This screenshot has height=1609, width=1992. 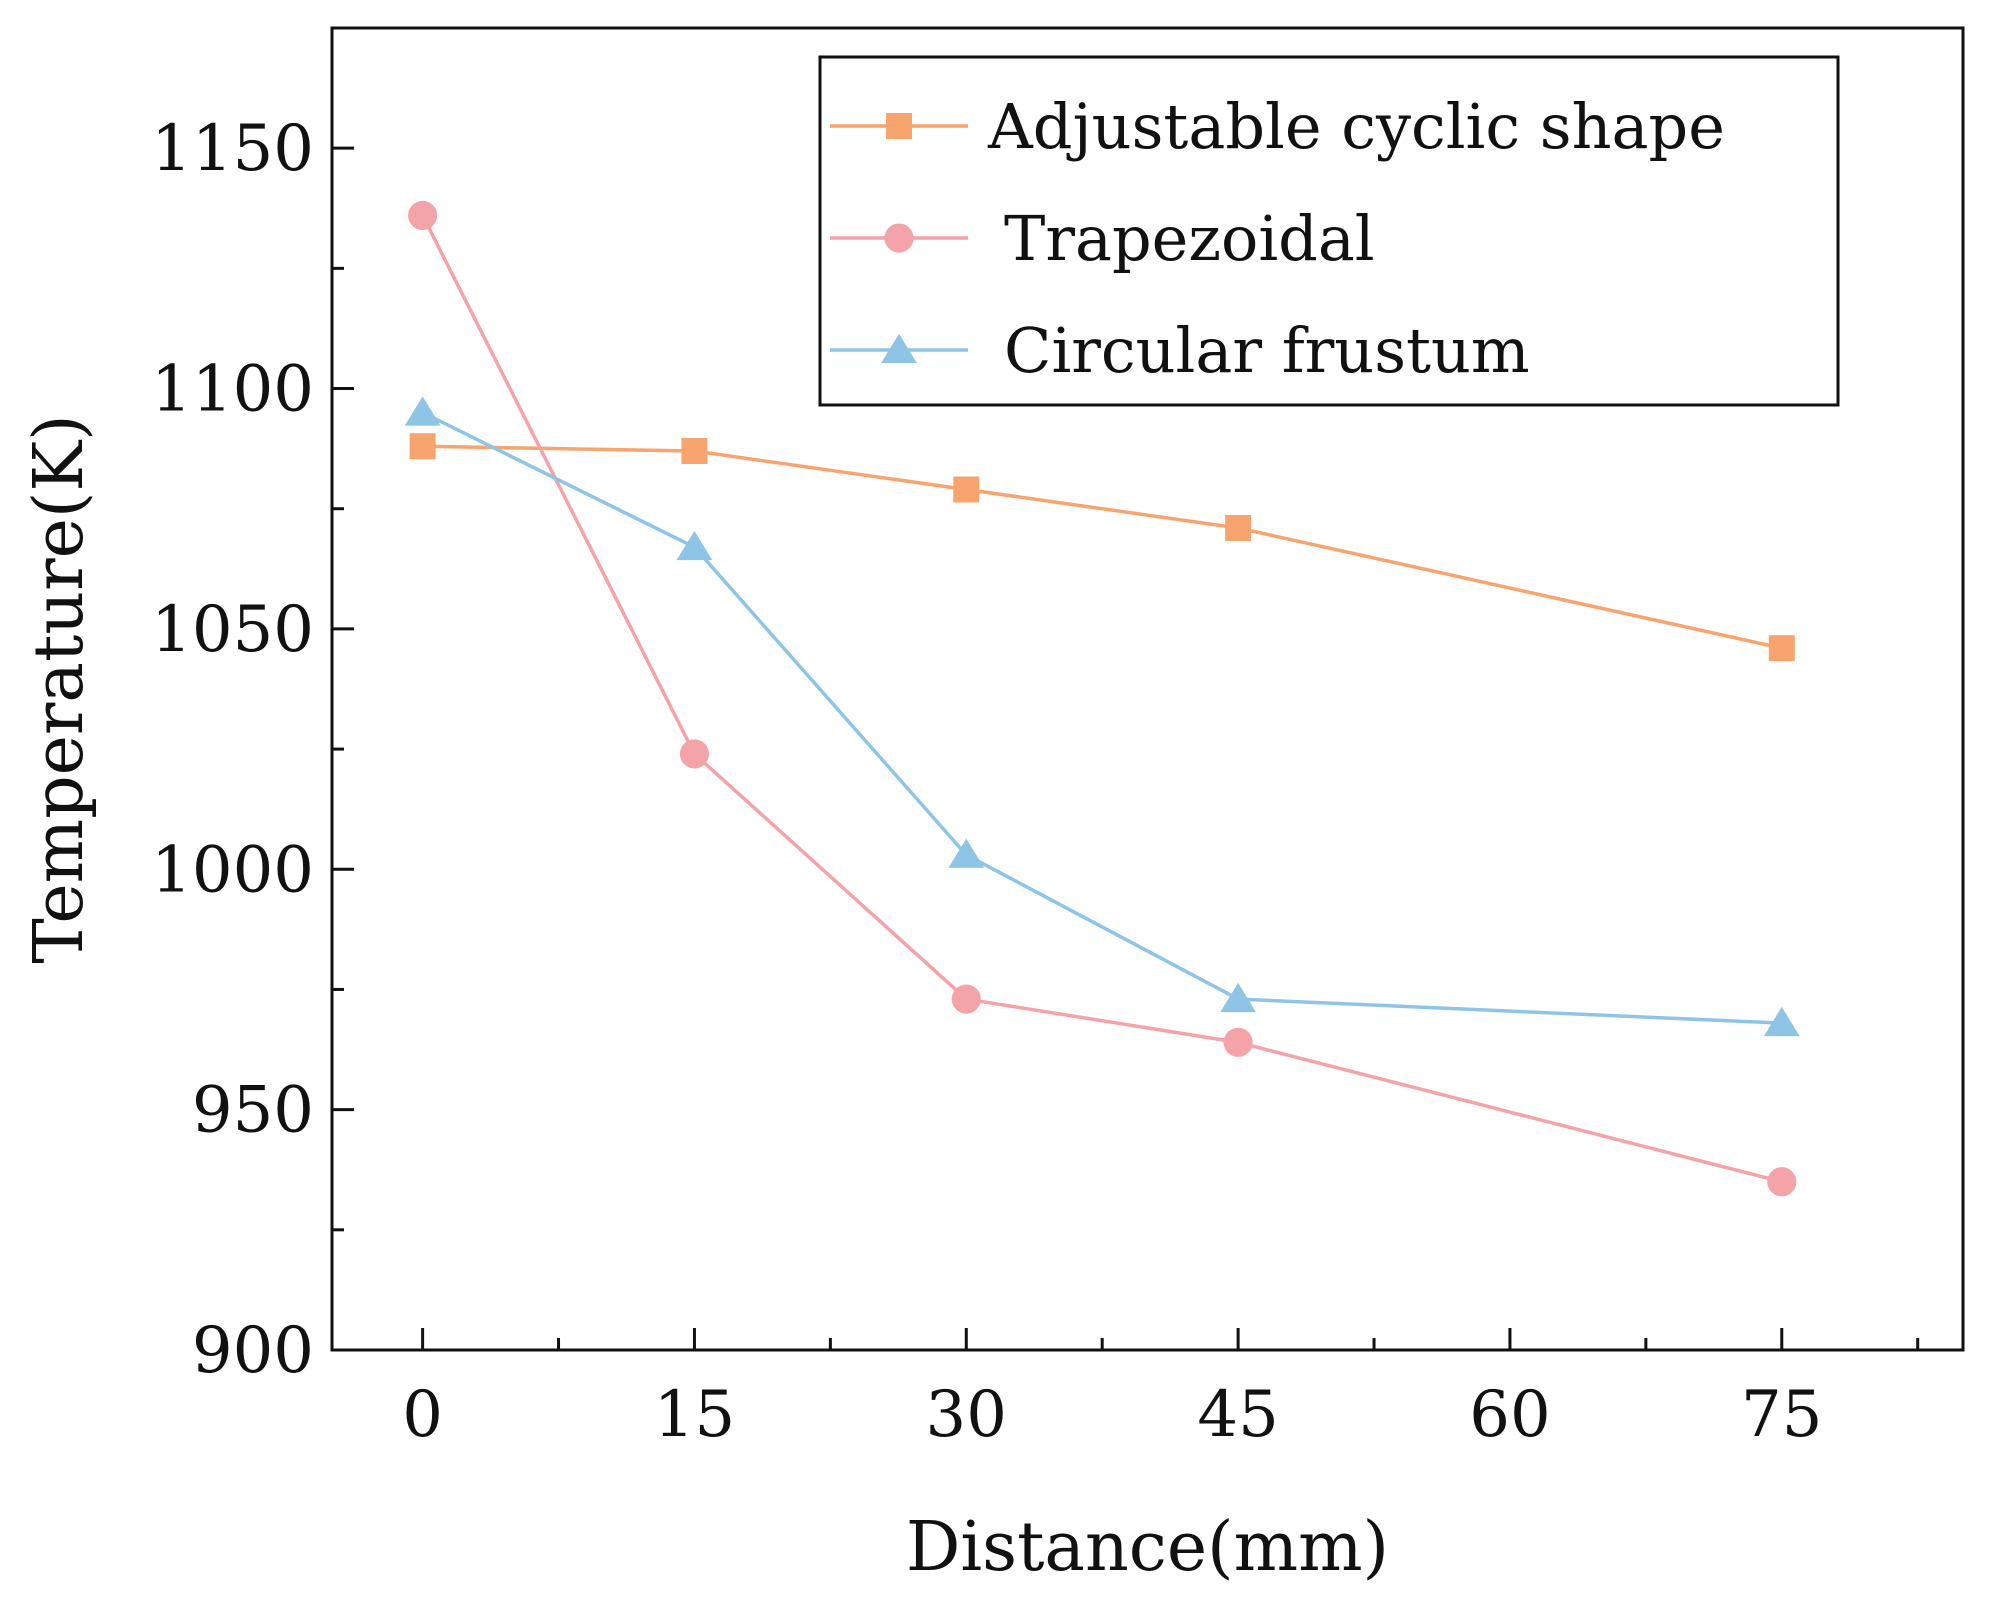 What do you see at coordinates (694, 1415) in the screenshot?
I see `x-tick-label-15: 15` at bounding box center [694, 1415].